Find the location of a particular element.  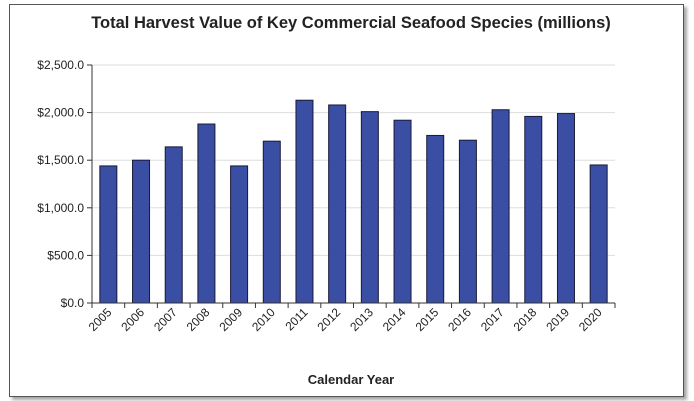

x-axis-label: Calendar Year is located at coordinates (351, 379).